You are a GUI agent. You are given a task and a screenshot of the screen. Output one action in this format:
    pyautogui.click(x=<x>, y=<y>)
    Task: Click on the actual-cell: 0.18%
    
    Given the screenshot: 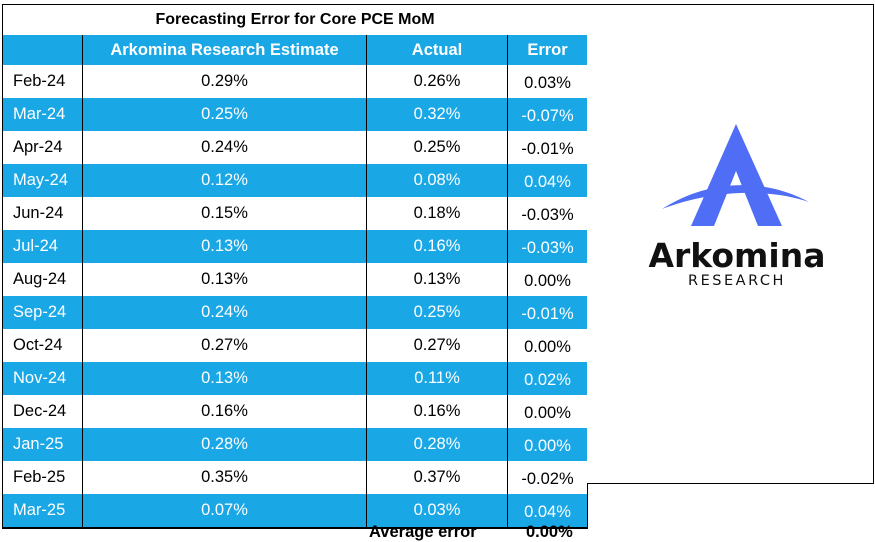 What is the action you would take?
    pyautogui.click(x=437, y=213)
    